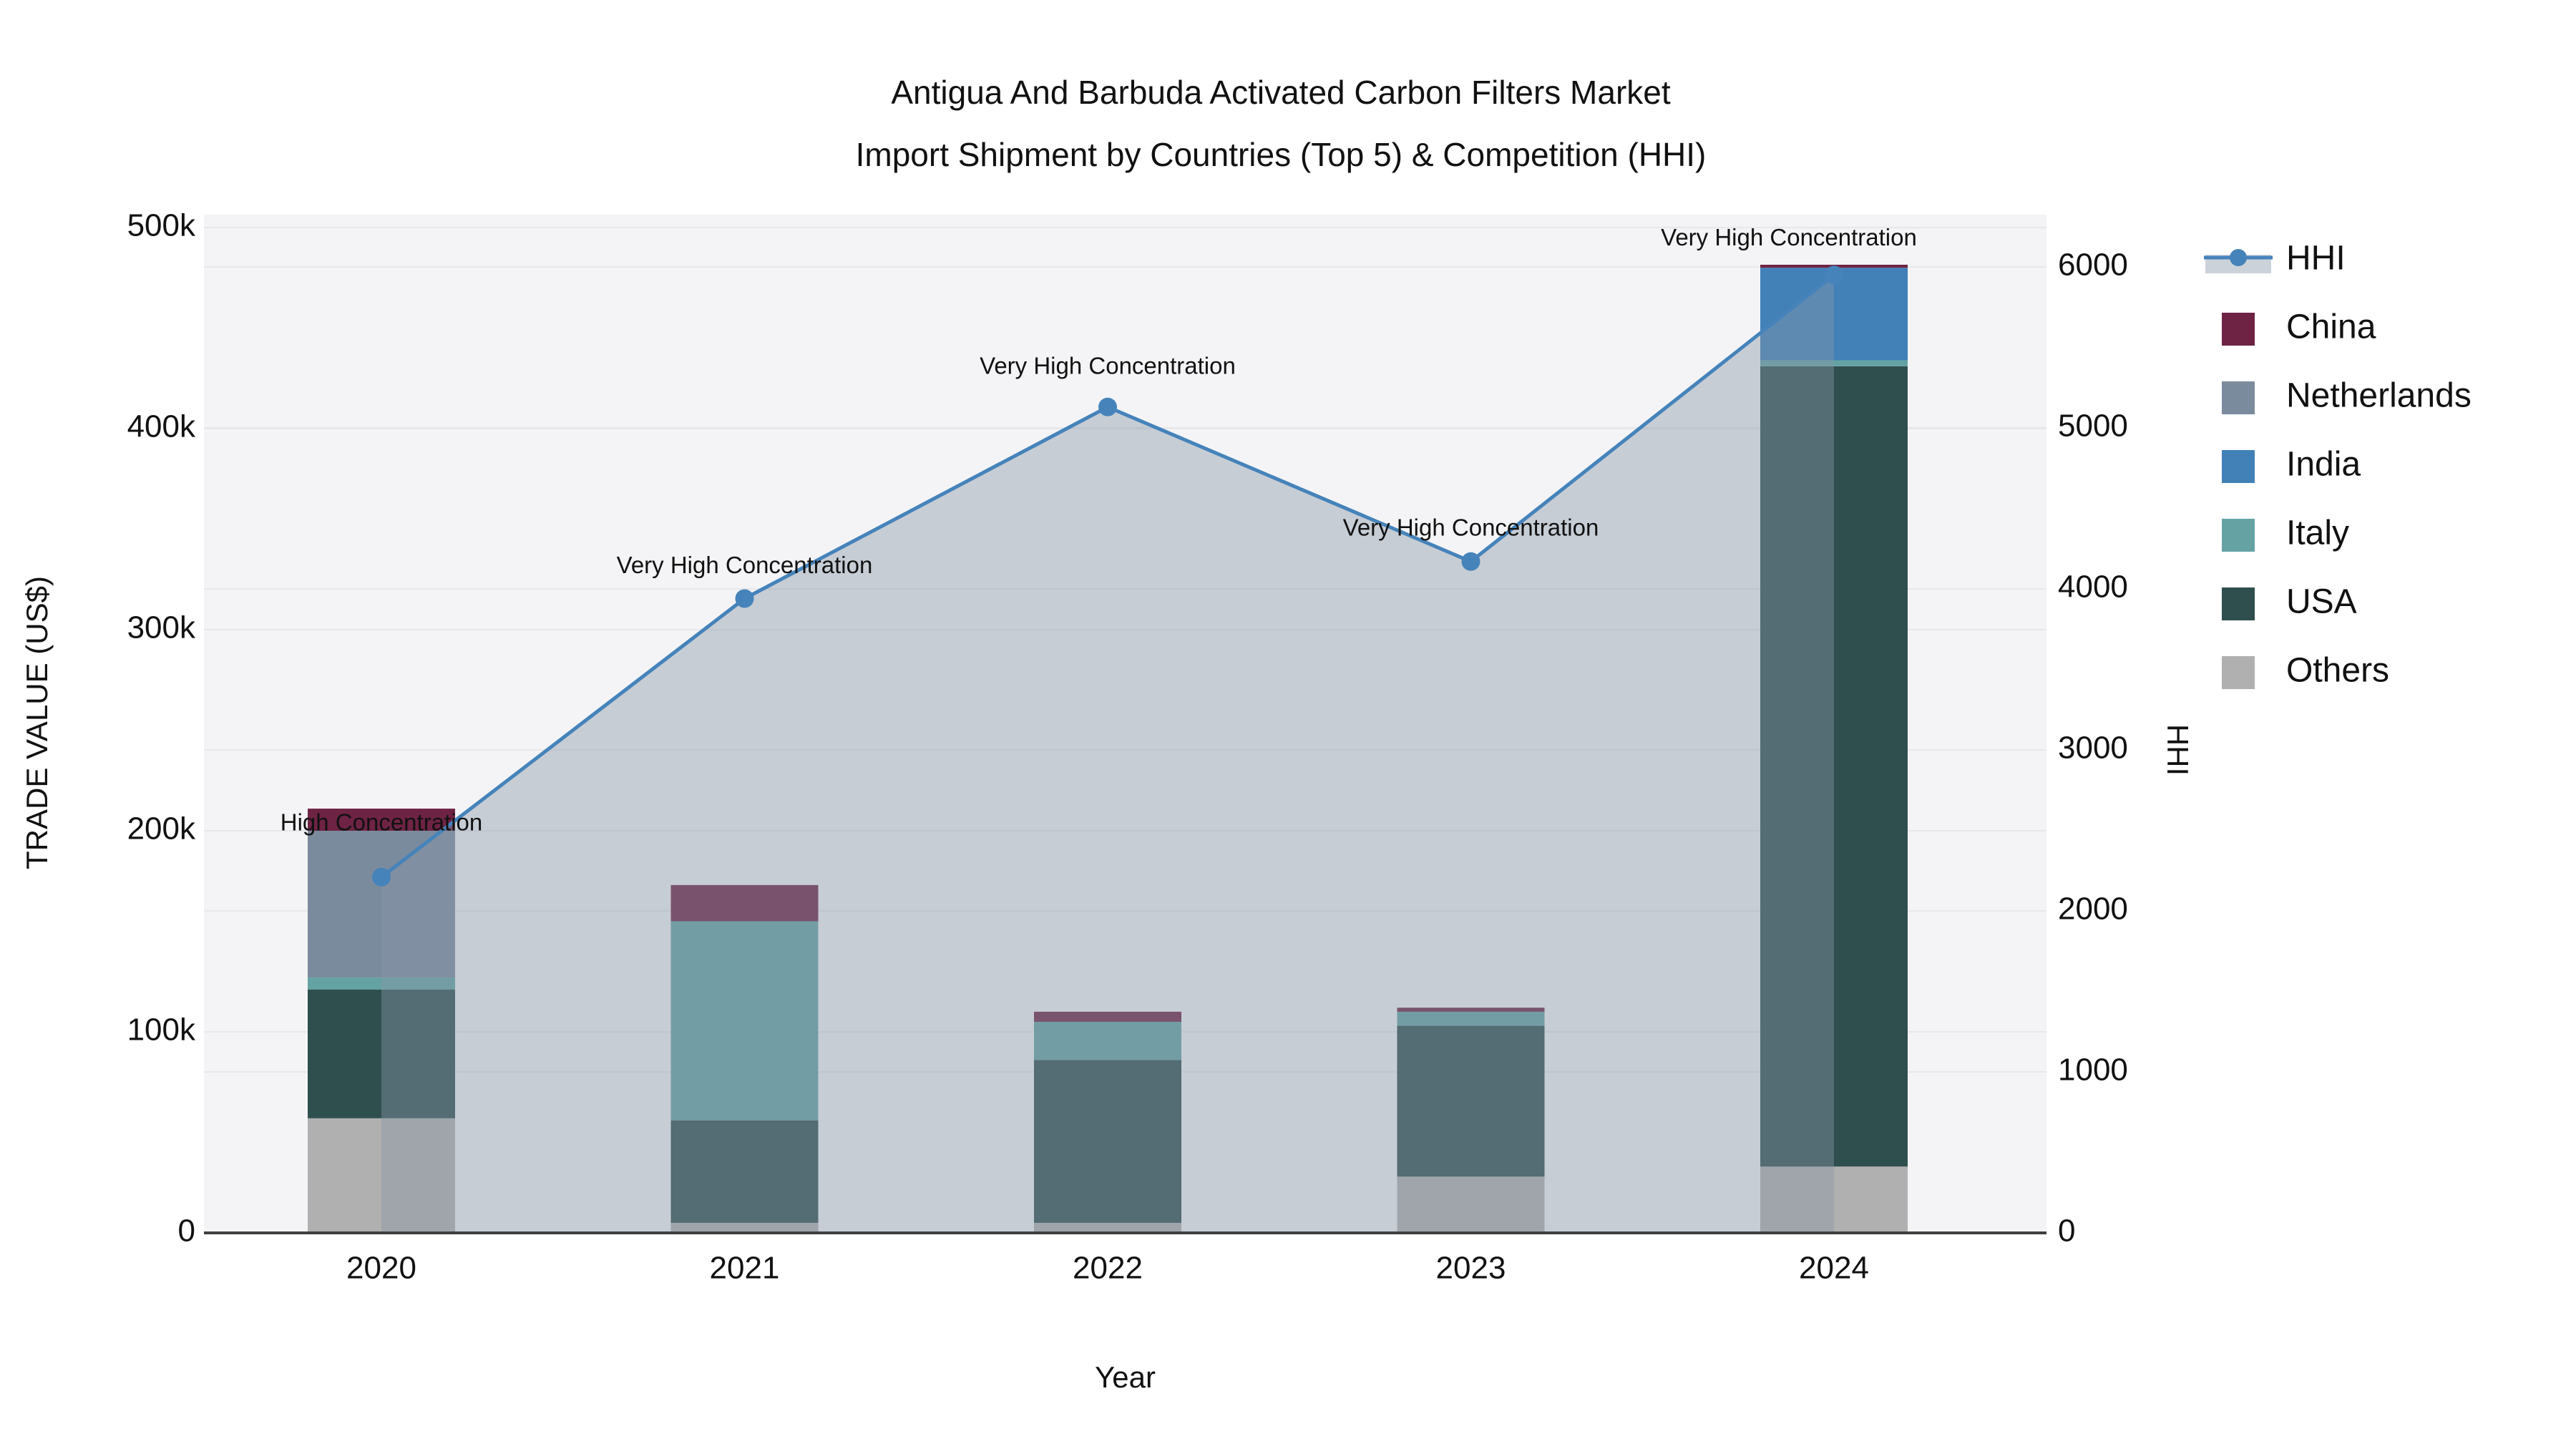 The image size is (2576, 1449). Describe the element at coordinates (1107, 1017) in the screenshot. I see `bar-segment-china-2022` at that location.